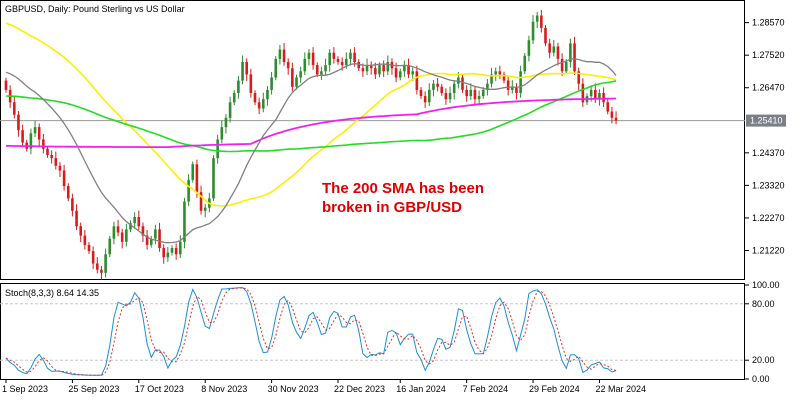  What do you see at coordinates (421, 389) in the screenshot?
I see `x-tick-label: 16 Jan 2024` at bounding box center [421, 389].